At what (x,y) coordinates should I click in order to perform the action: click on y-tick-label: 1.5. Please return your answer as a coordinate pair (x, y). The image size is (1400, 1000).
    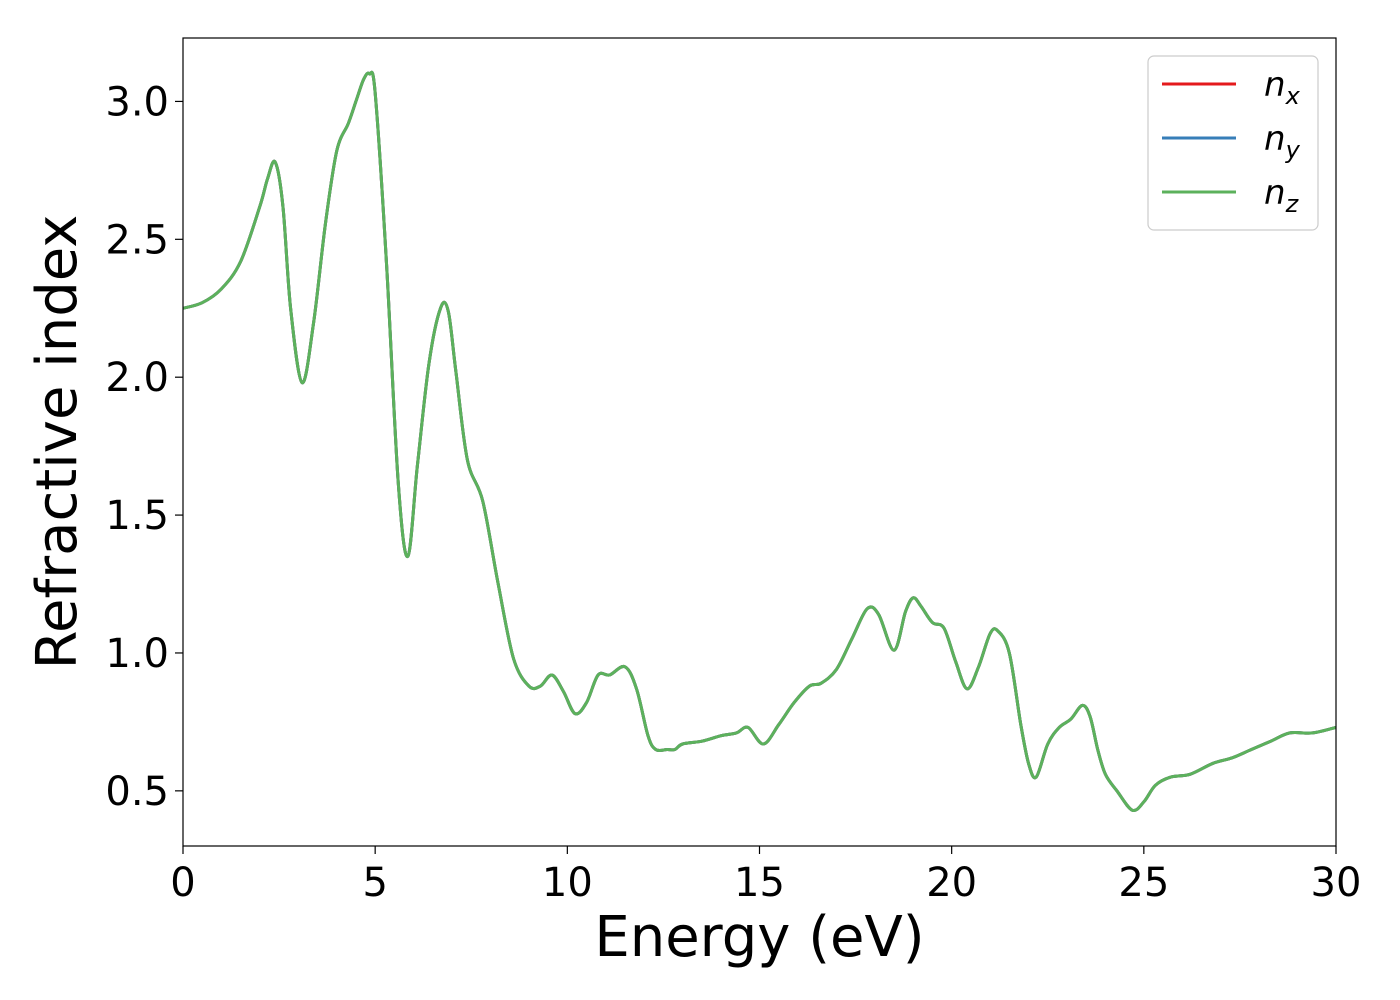
    Looking at the image, I should click on (137, 516).